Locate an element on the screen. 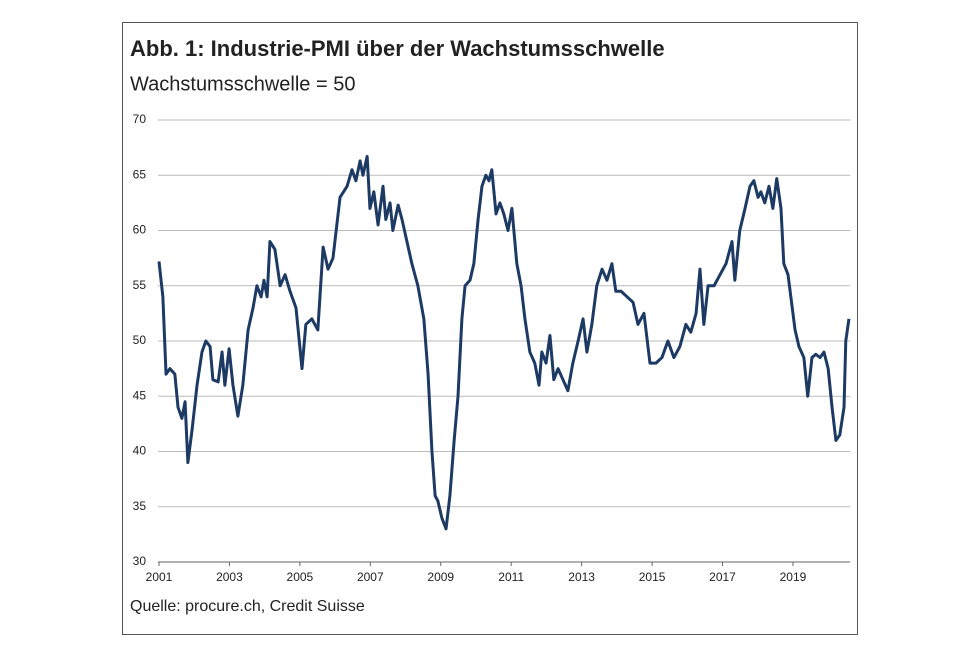  y-tick-label: 30 is located at coordinates (140, 561).